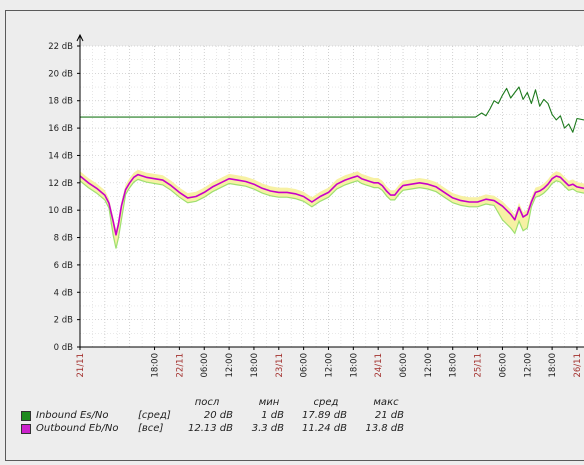  What do you see at coordinates (64, 321) in the screenshot?
I see `y-tick-label: 2 dB` at bounding box center [64, 321].